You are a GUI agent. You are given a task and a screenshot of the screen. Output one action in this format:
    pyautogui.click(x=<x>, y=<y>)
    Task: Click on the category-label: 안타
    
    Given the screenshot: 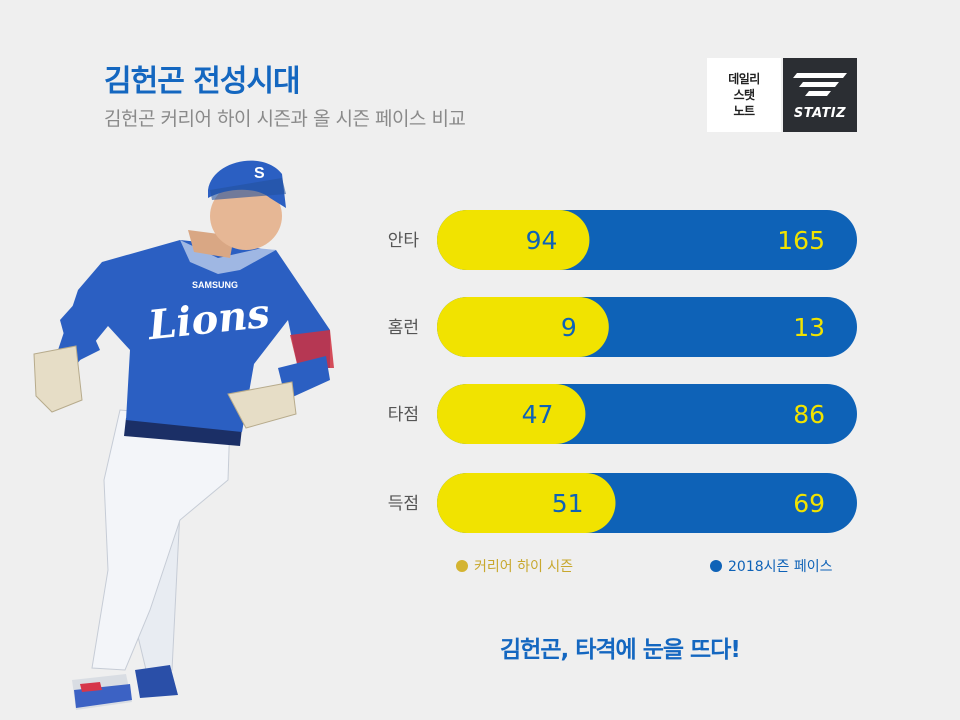 What is the action you would take?
    pyautogui.click(x=404, y=241)
    